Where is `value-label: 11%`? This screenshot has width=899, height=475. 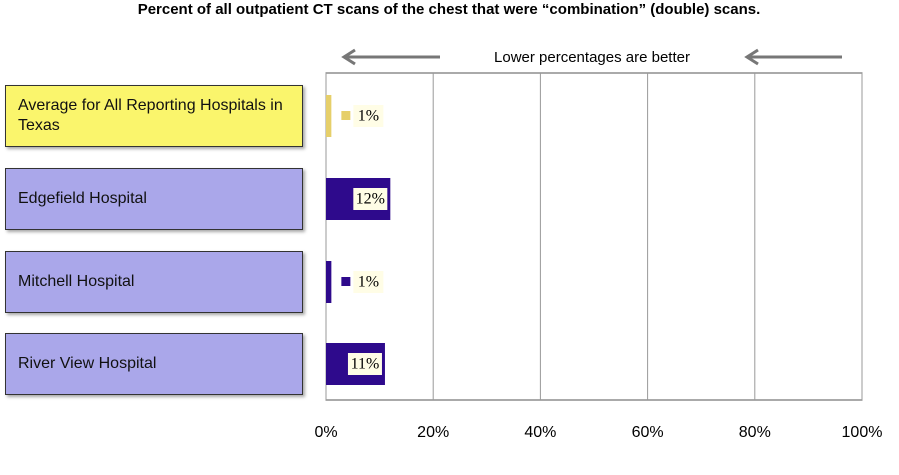 value-label: 11% is located at coordinates (365, 364).